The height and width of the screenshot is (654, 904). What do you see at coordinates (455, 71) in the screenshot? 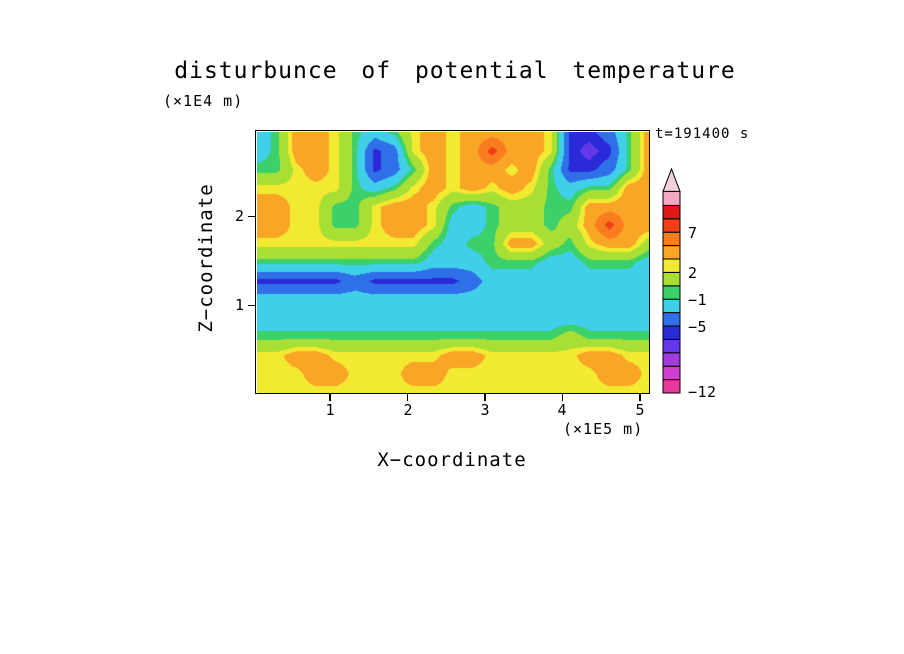
I see `plot-title: disturbunce of potential temperature` at bounding box center [455, 71].